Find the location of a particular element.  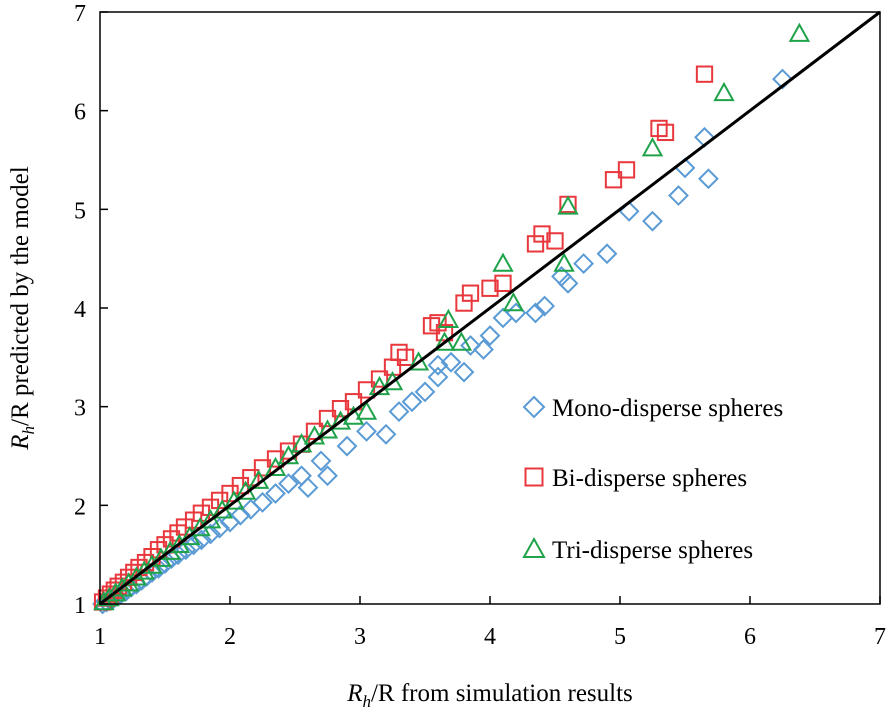

x-tick-label: 5 is located at coordinates (620, 637).